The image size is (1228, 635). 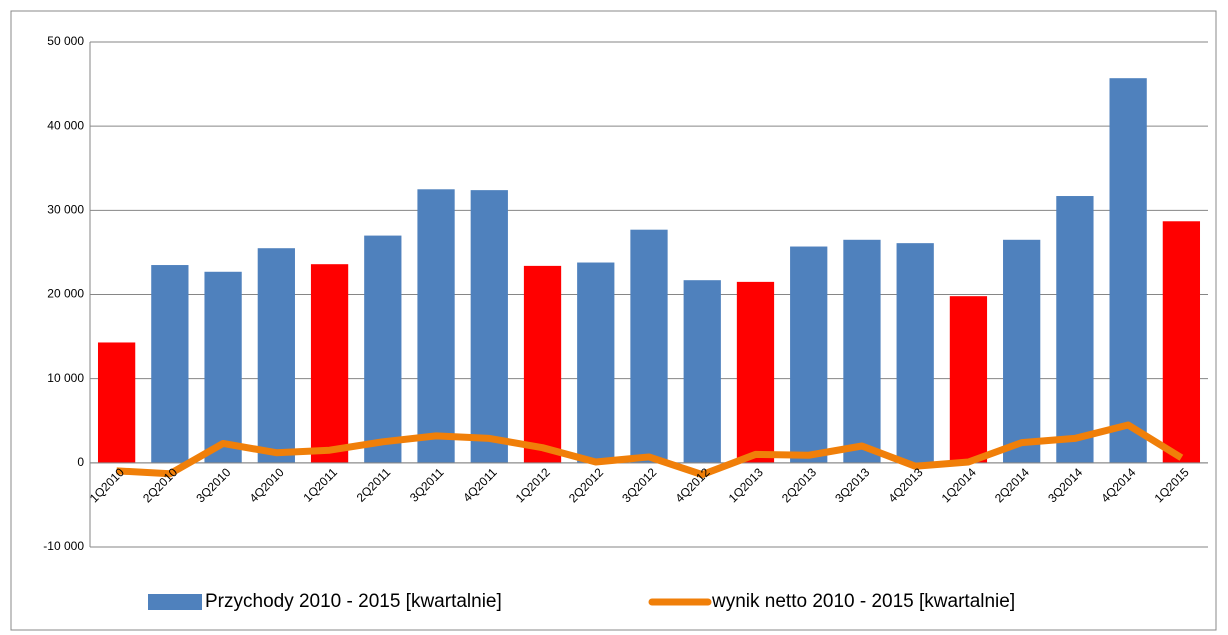 I want to click on legend-swatch, so click(x=175, y=602).